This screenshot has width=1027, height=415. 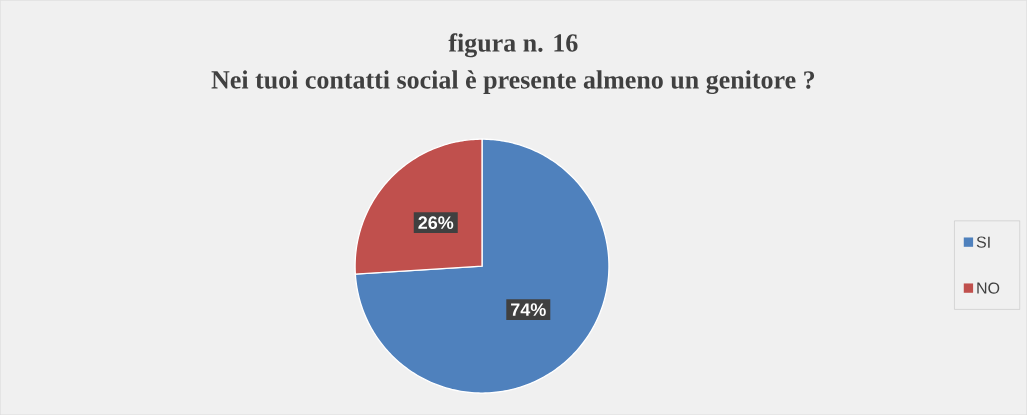 I want to click on legend-label: SI, so click(x=983, y=242).